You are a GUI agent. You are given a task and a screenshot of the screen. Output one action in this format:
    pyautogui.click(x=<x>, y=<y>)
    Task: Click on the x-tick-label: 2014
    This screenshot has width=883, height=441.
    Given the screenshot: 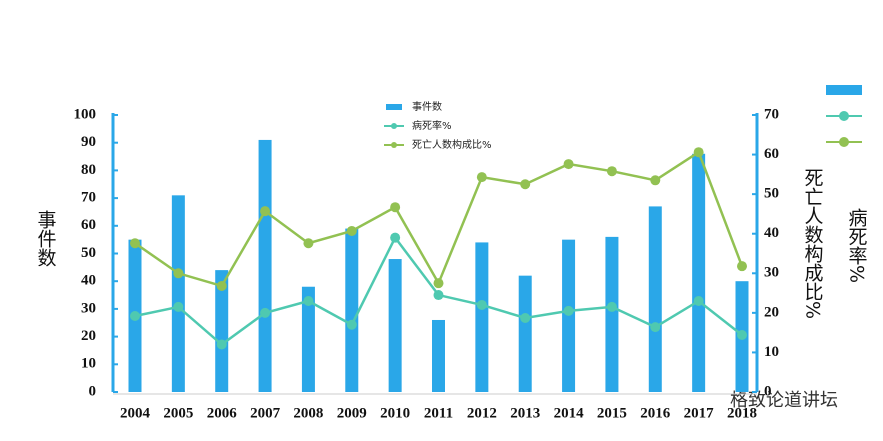 What is the action you would take?
    pyautogui.click(x=569, y=413)
    